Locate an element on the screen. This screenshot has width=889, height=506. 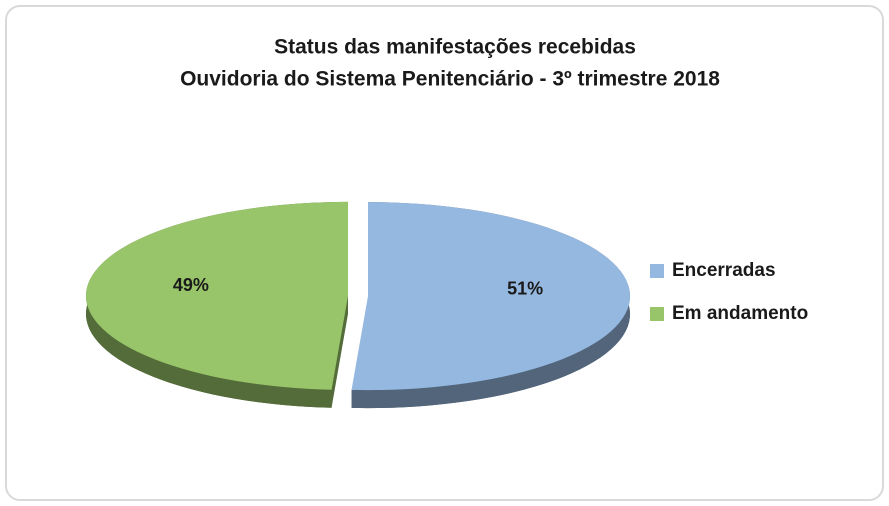
data-label: 49% is located at coordinates (191, 285).